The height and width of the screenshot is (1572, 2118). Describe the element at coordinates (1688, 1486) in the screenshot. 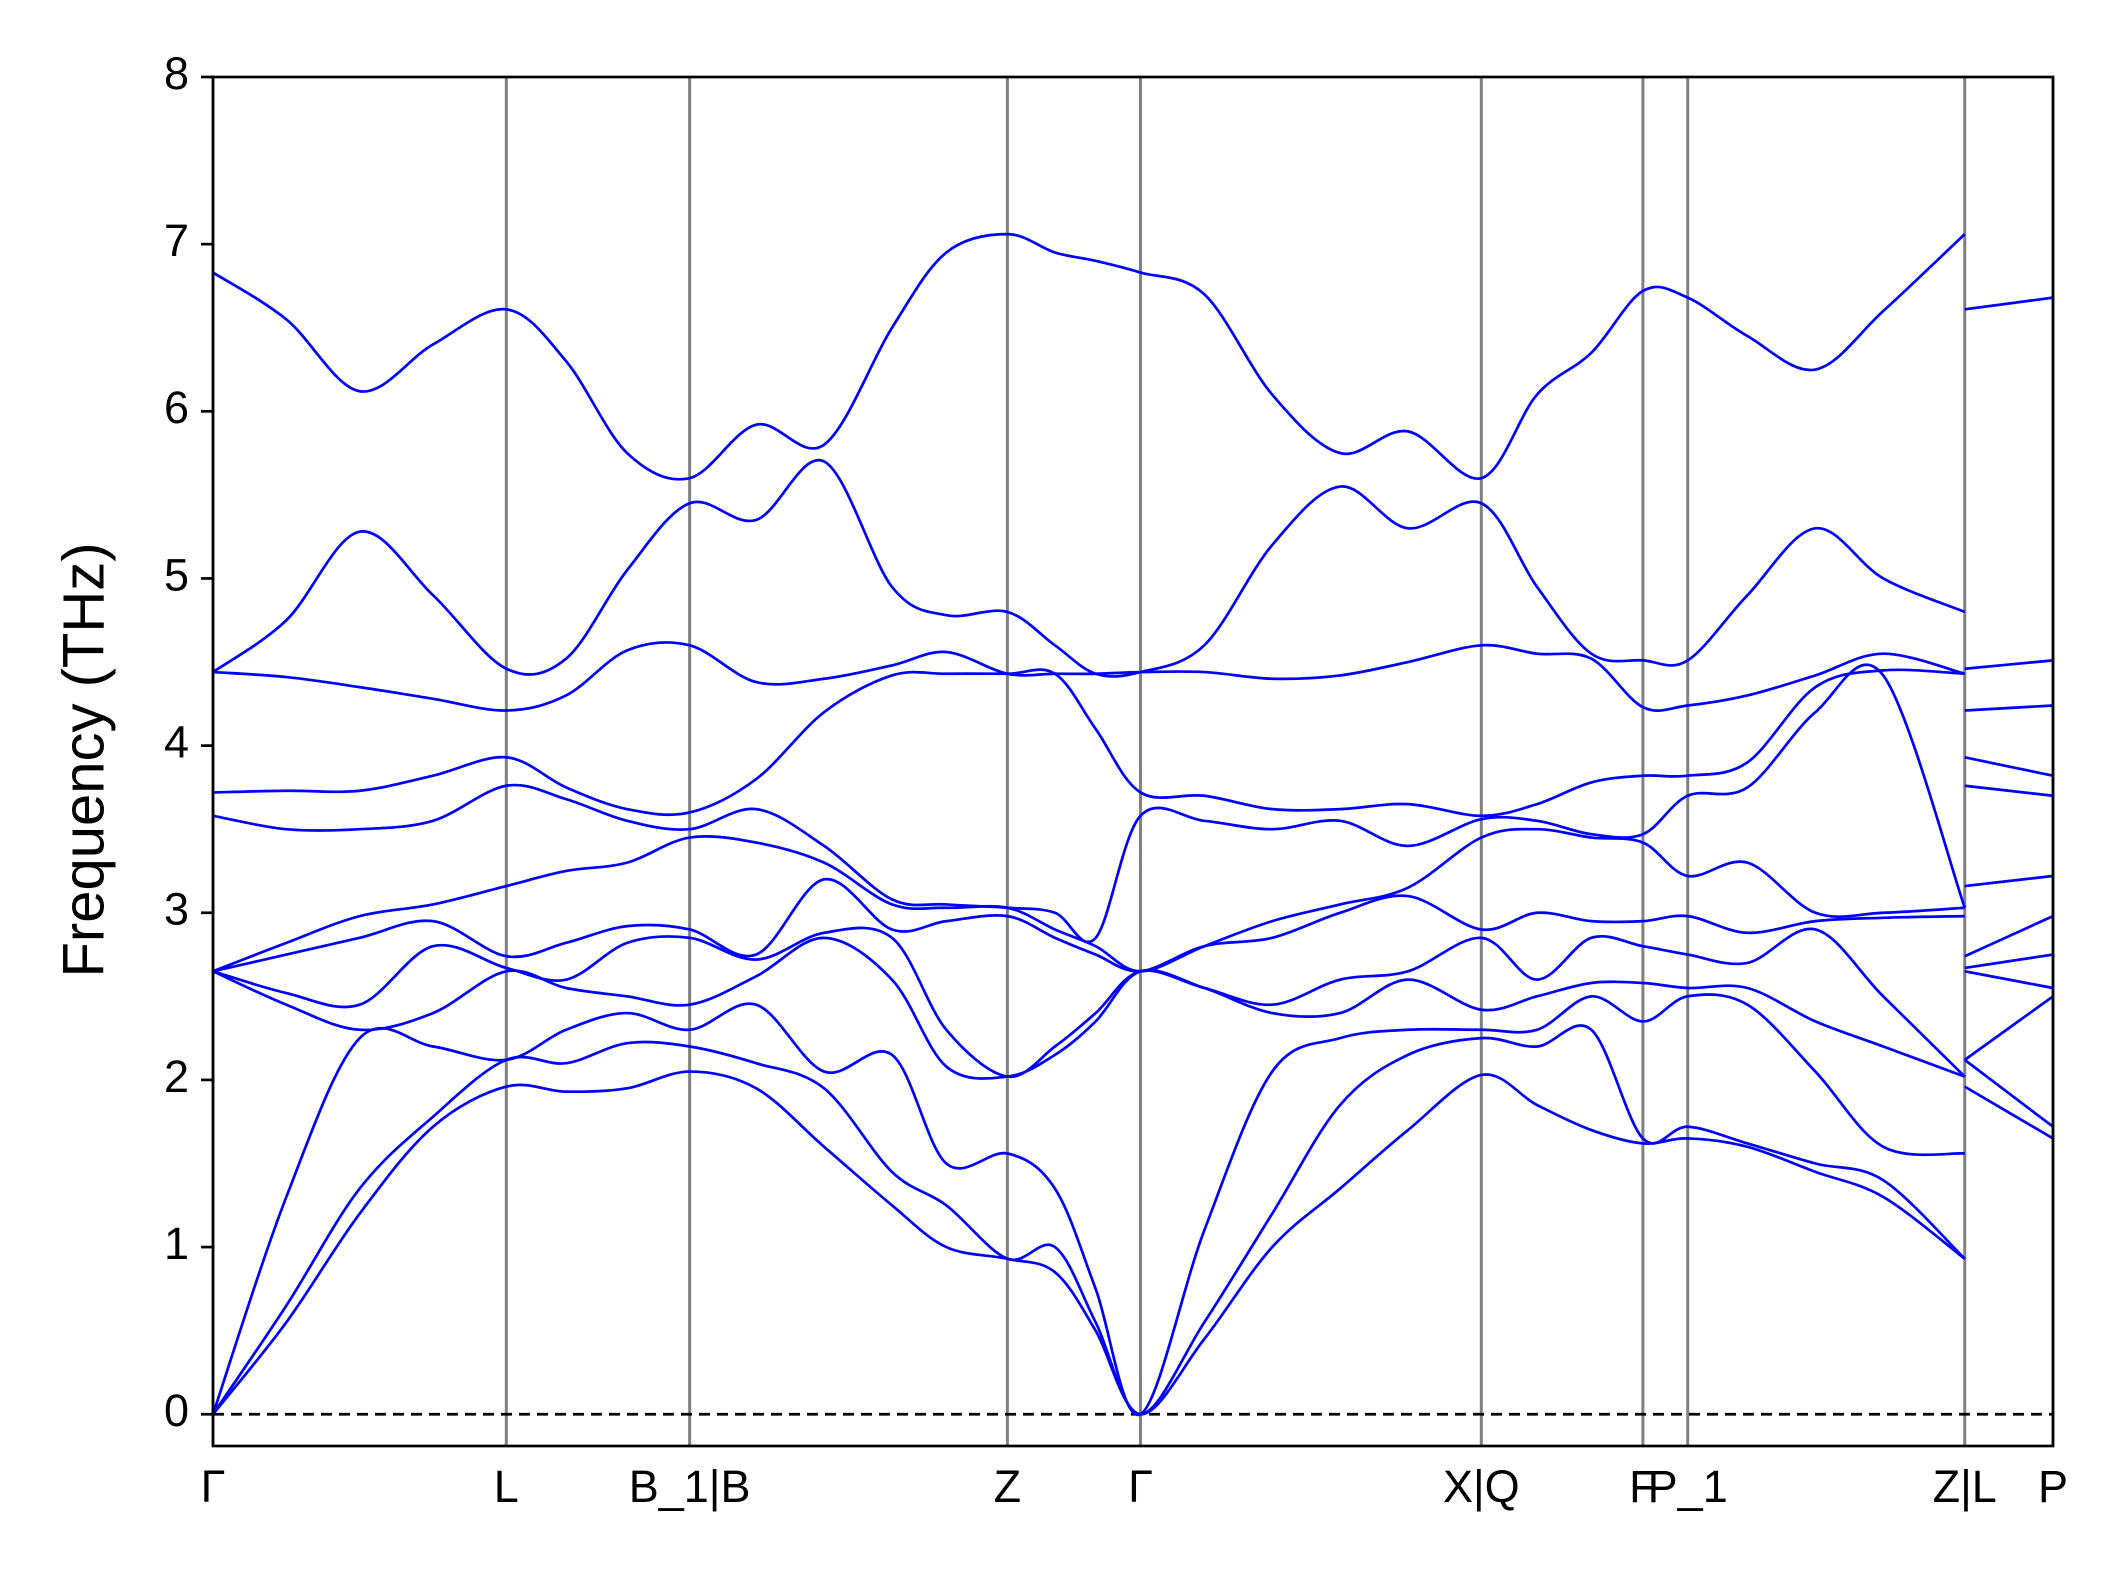

I see `x-tick-label: P_1` at that location.